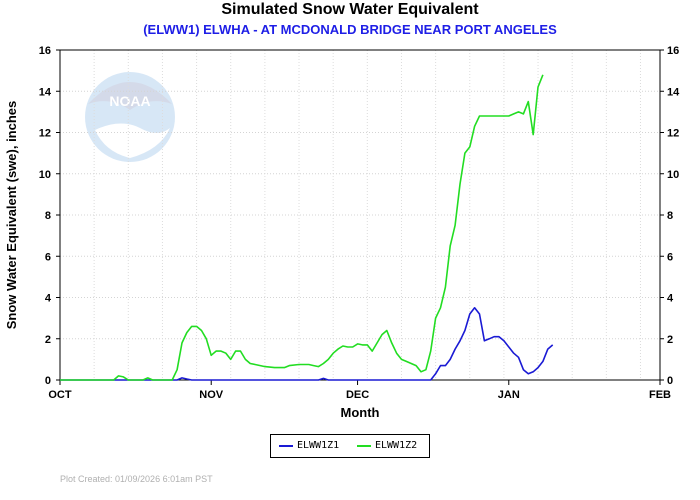  I want to click on y-tick-label-left: 8, so click(48, 216).